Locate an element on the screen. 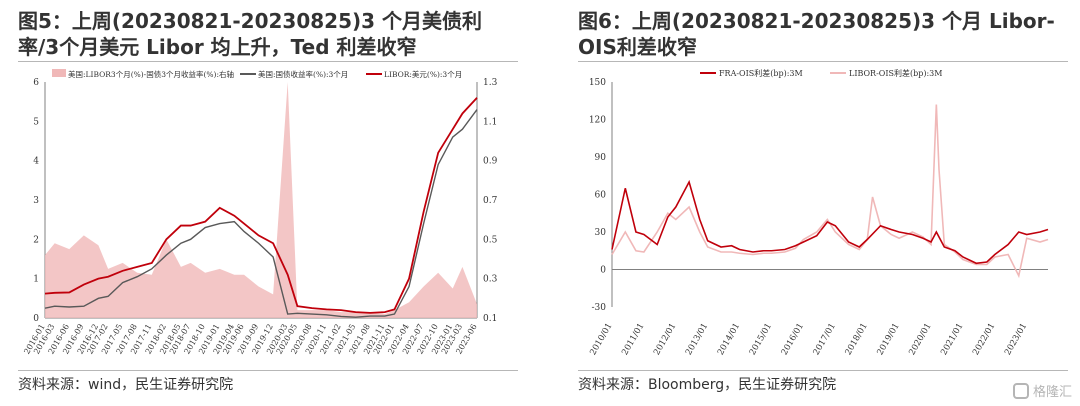 The image size is (1080, 406). legend-label: 美国:LIBOR3个月(%)-国债3个月收益率(%):右轴 is located at coordinates (151, 74).